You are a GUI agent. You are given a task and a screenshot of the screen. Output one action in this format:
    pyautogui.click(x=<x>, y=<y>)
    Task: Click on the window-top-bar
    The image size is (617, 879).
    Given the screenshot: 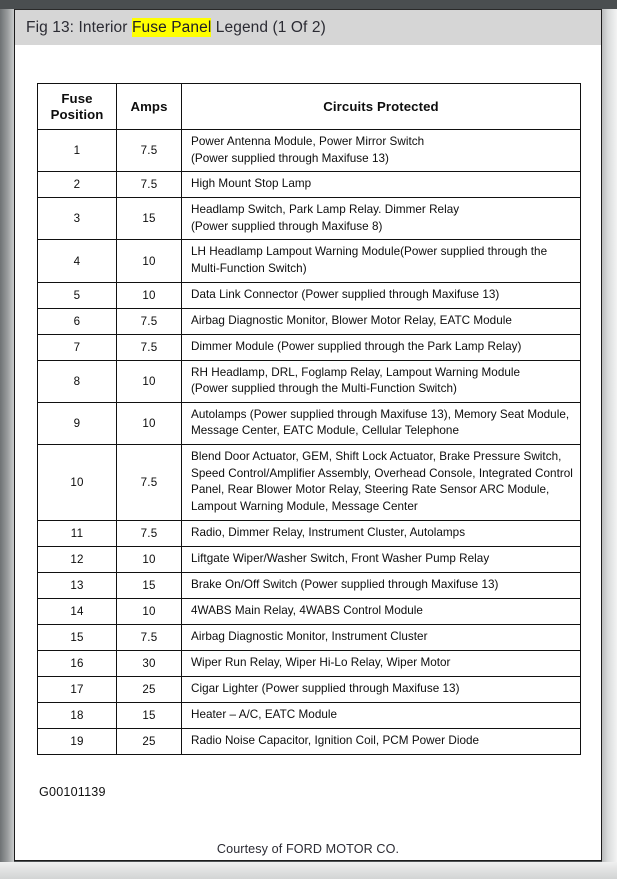 What is the action you would take?
    pyautogui.click(x=308, y=4)
    